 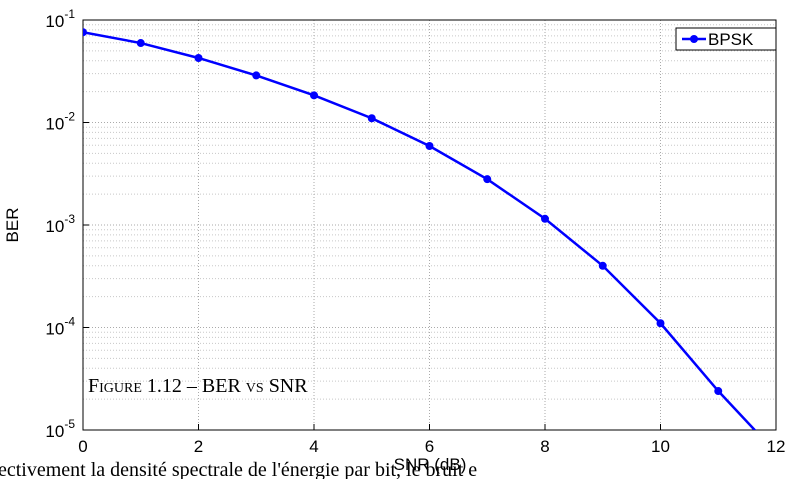 What do you see at coordinates (694, 39) in the screenshot?
I see `legend-marker` at bounding box center [694, 39].